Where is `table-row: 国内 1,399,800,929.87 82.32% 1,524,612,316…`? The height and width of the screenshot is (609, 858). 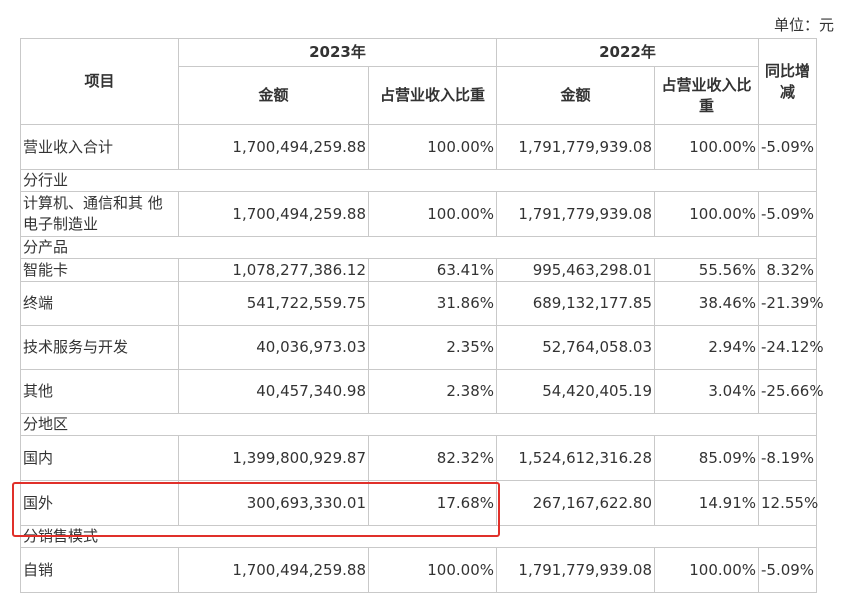 table-row: 国内 1,399,800,929.87 82.32% 1,524,612,316… is located at coordinates (418, 458).